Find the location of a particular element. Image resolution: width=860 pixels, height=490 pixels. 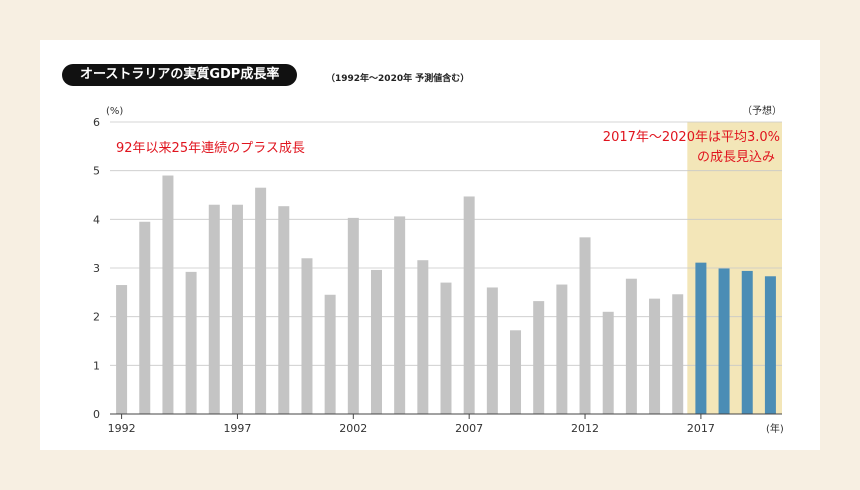

bar-2011 is located at coordinates (562, 349).